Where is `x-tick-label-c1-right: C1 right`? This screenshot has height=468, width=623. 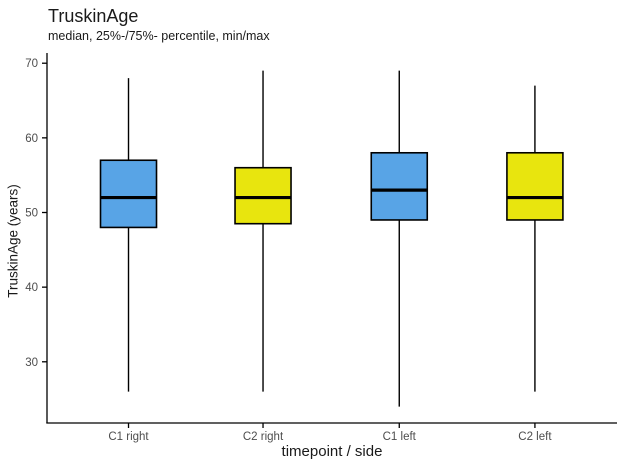
x-tick-label-c1-right: C1 right is located at coordinates (128, 437).